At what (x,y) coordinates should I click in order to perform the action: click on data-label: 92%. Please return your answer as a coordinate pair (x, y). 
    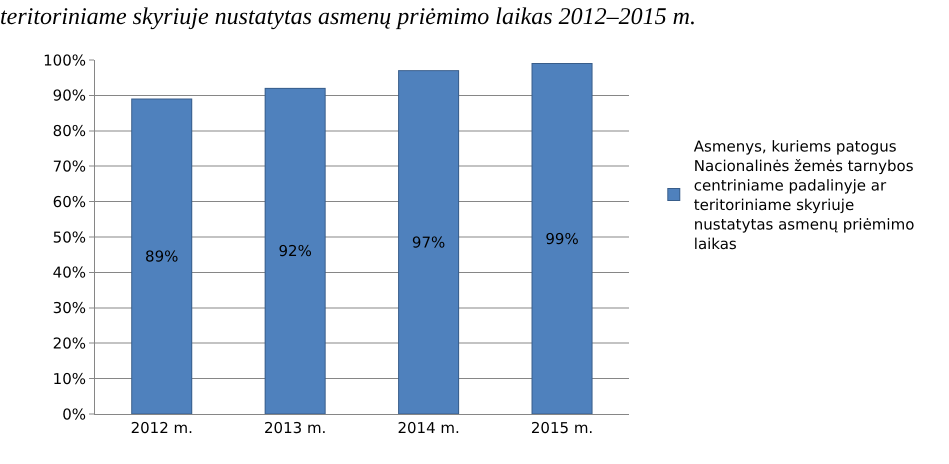
    Looking at the image, I should click on (295, 251).